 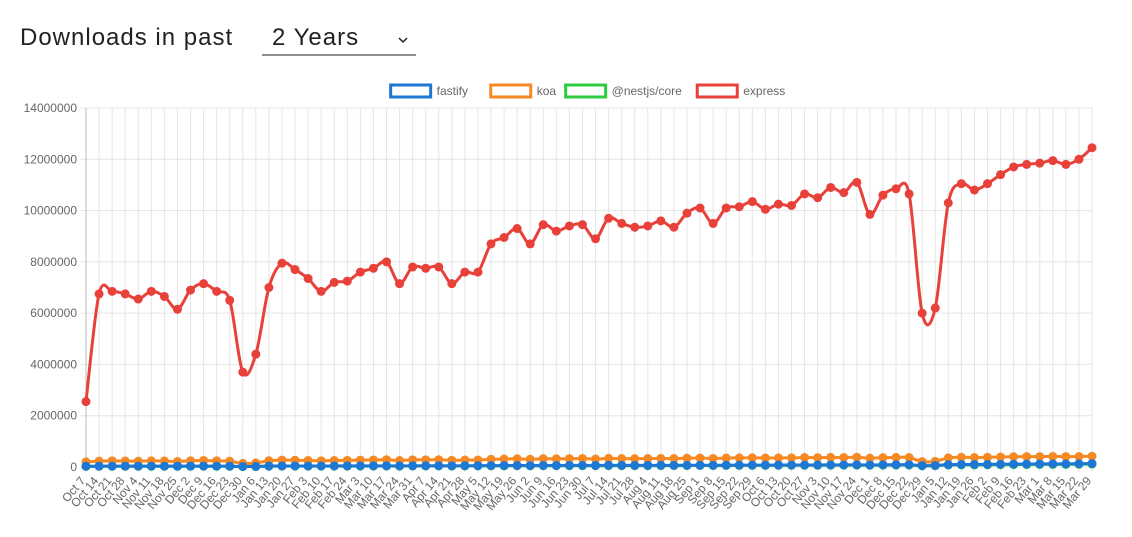 I want to click on legend-label: express, so click(x=764, y=91).